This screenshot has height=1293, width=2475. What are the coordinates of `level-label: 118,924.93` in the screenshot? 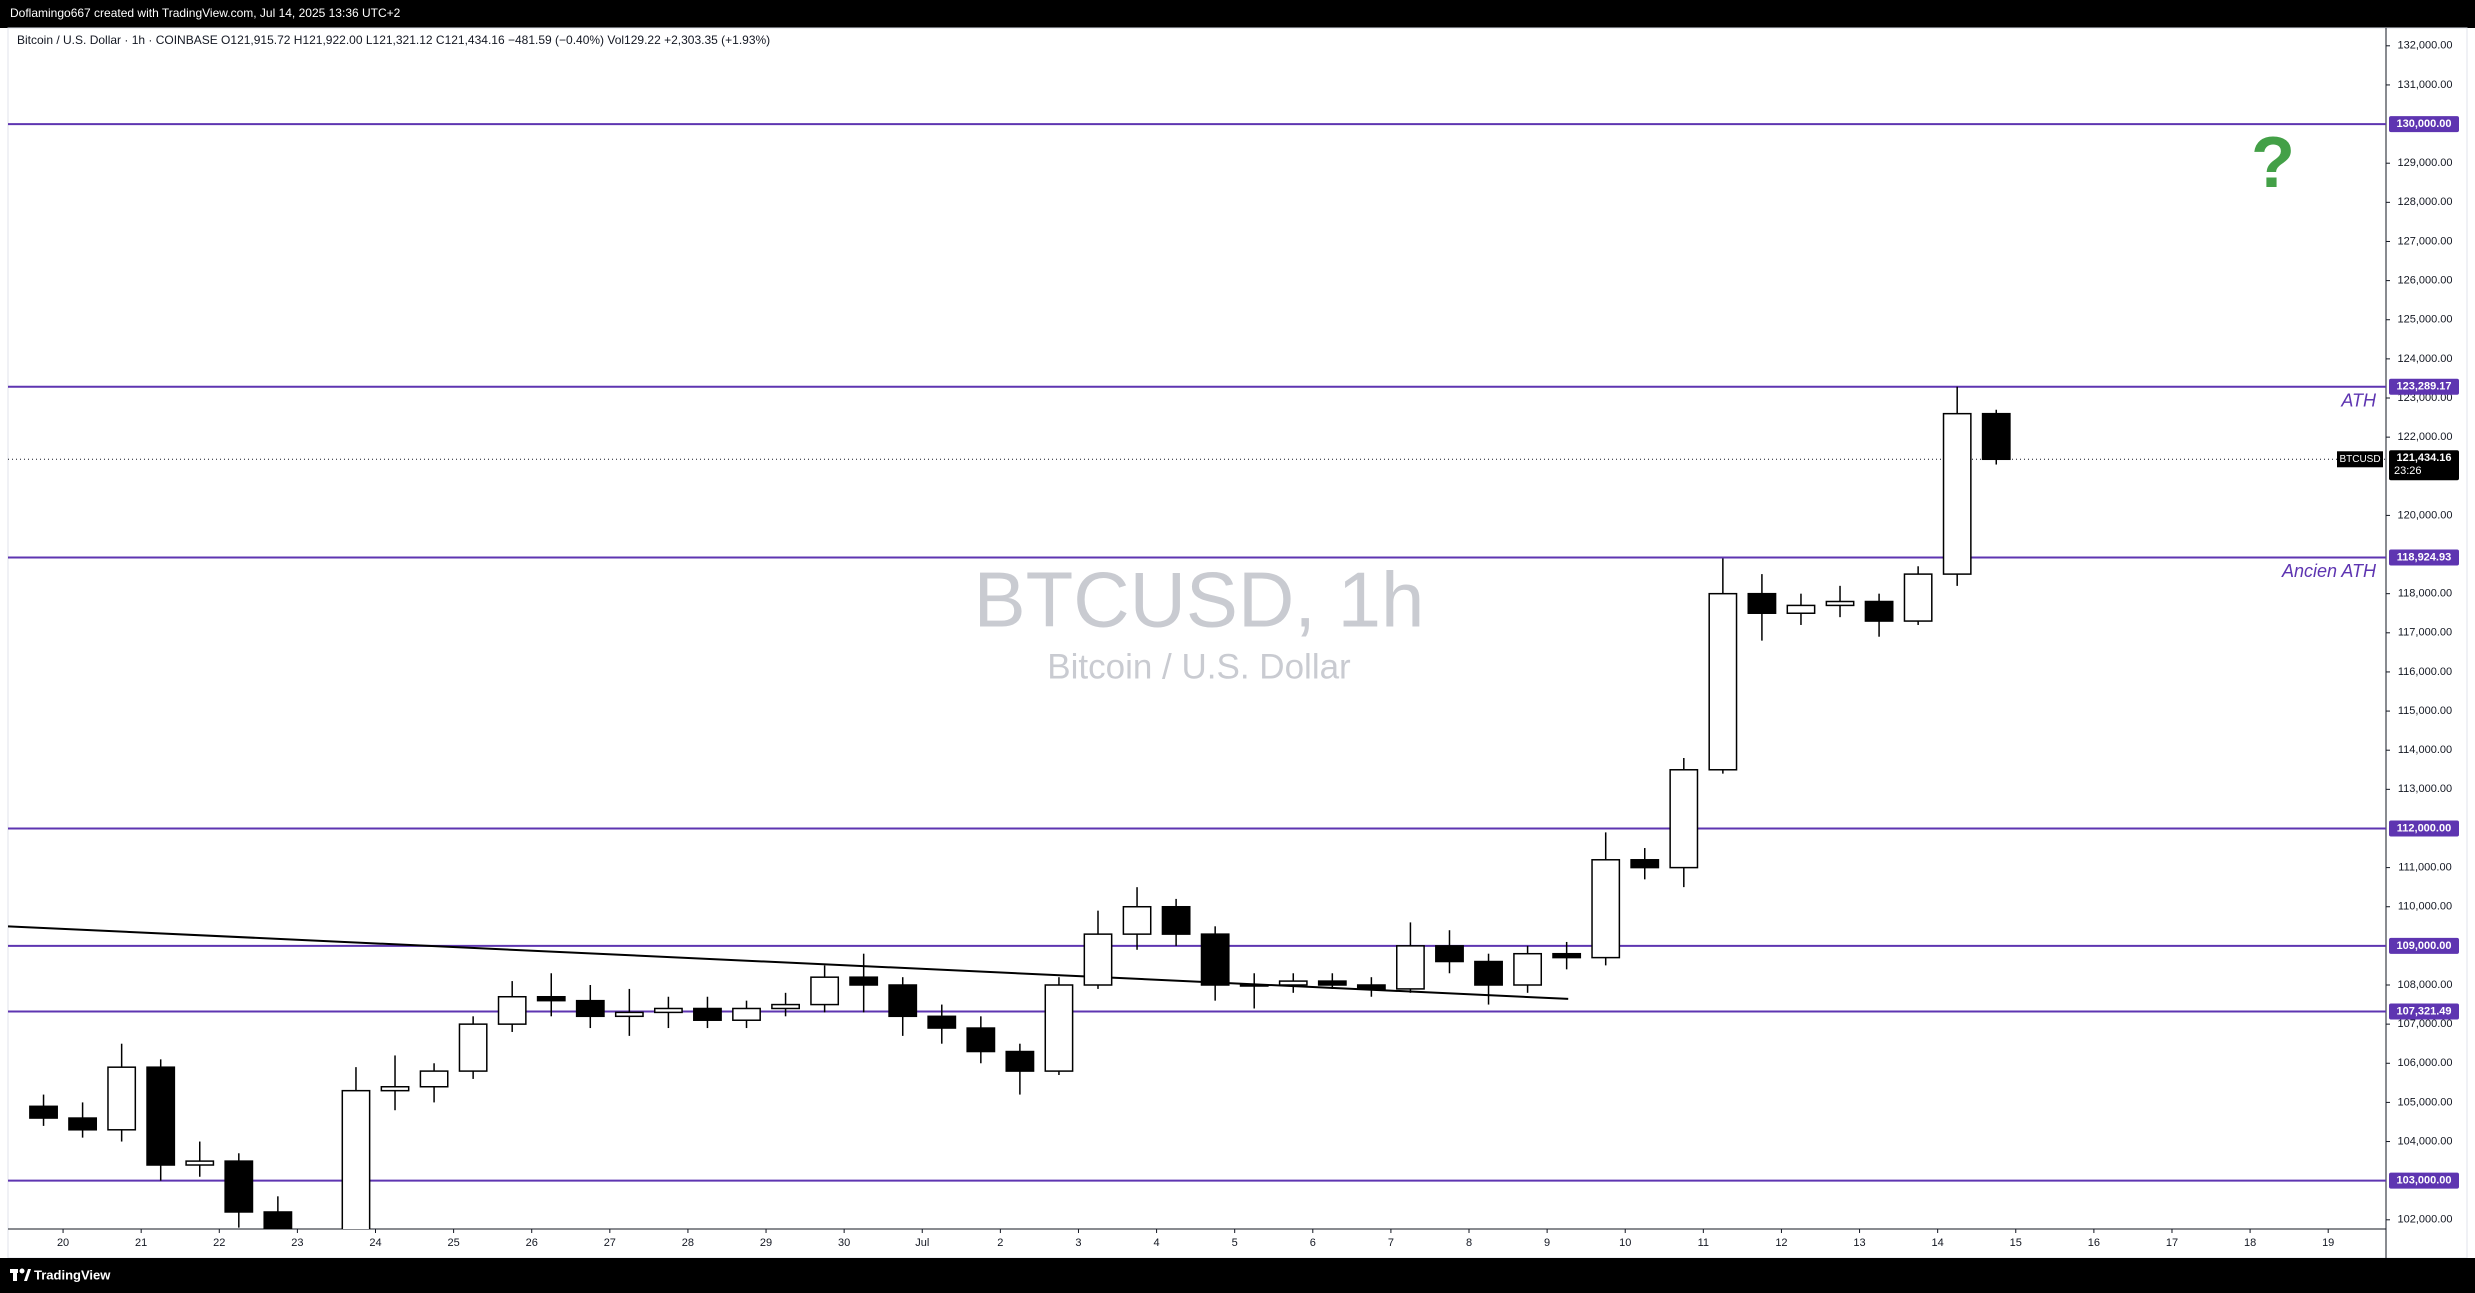 It's located at (2424, 557).